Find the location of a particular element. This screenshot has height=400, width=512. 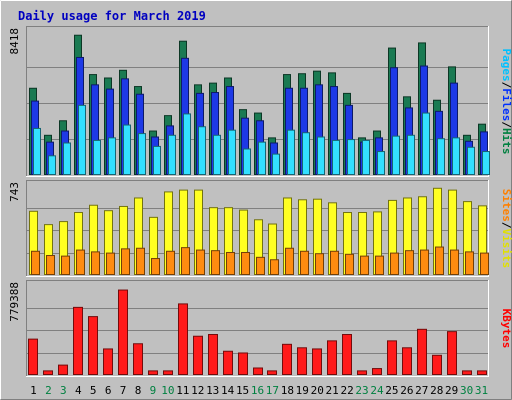

legend-entry-pages: Pages is located at coordinates (506, 65).